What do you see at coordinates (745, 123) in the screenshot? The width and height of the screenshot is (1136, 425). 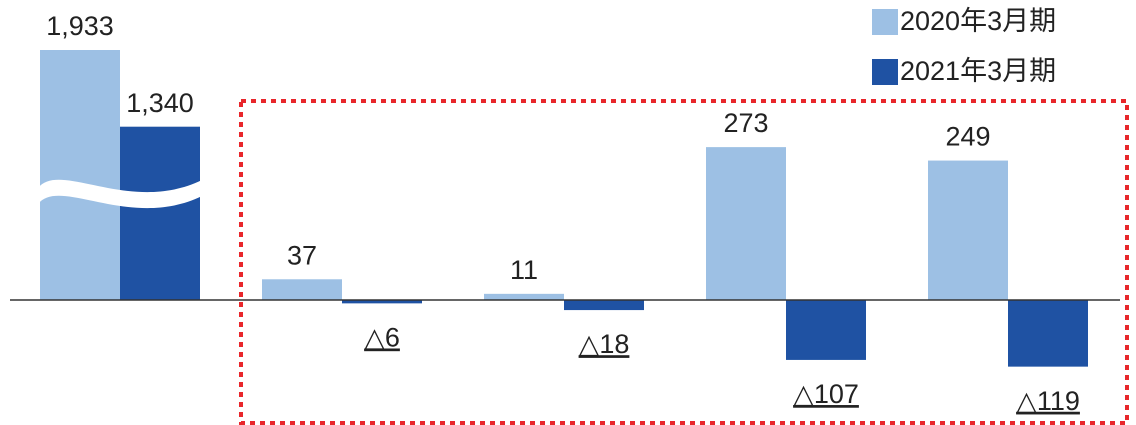 I see `value-label: 273` at bounding box center [745, 123].